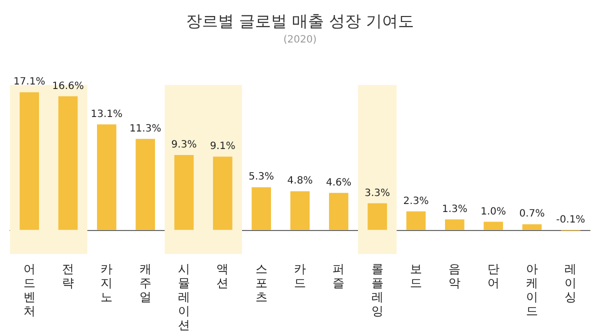  What do you see at coordinates (145, 283) in the screenshot?
I see `x-tick-label: 캐주얼` at bounding box center [145, 283].